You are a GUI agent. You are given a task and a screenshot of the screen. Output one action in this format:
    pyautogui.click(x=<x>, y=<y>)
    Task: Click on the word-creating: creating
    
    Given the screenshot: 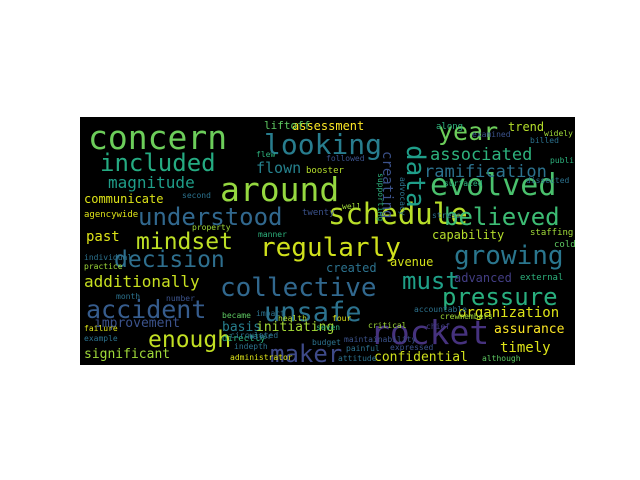 What is the action you would take?
    pyautogui.click(x=387, y=185)
    